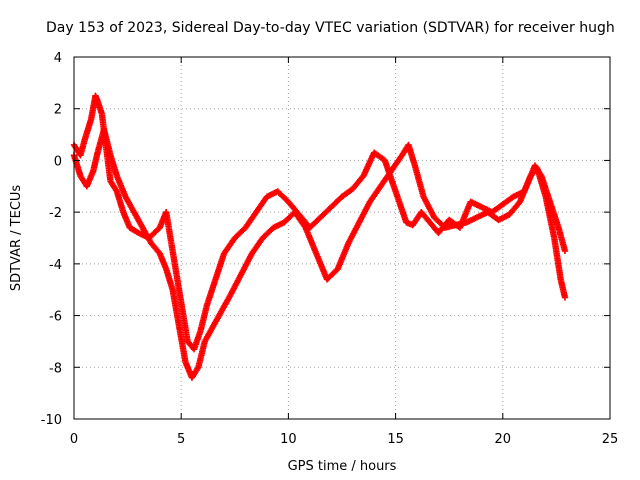 The width and height of the screenshot is (640, 480). What do you see at coordinates (503, 439) in the screenshot?
I see `x-tick-label: 20` at bounding box center [503, 439].